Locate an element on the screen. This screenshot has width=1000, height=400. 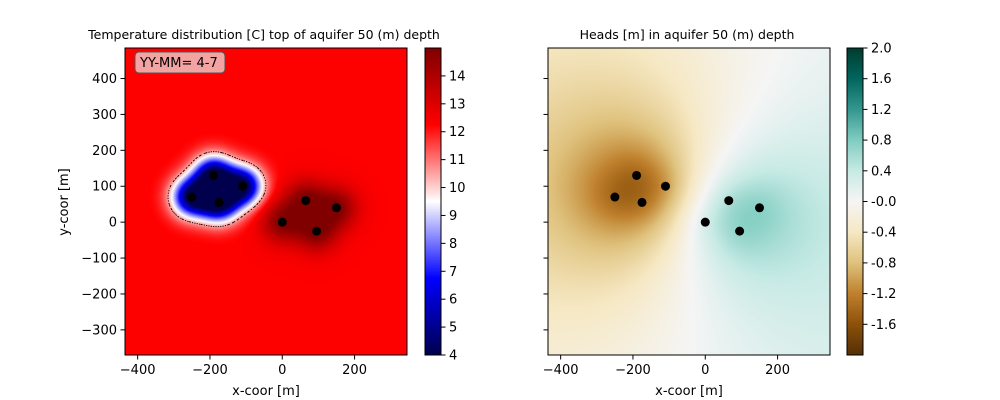
temperature-wells is located at coordinates (264, 203).